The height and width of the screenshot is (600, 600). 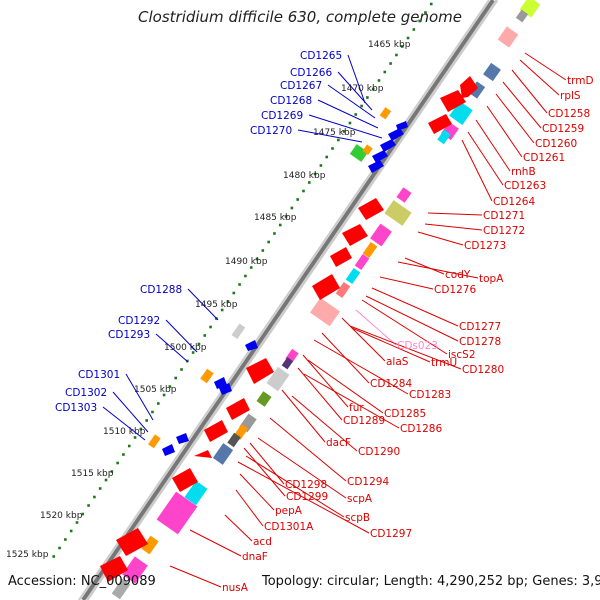 I want to click on reverse-gene-label: CD1261, so click(x=544, y=158).